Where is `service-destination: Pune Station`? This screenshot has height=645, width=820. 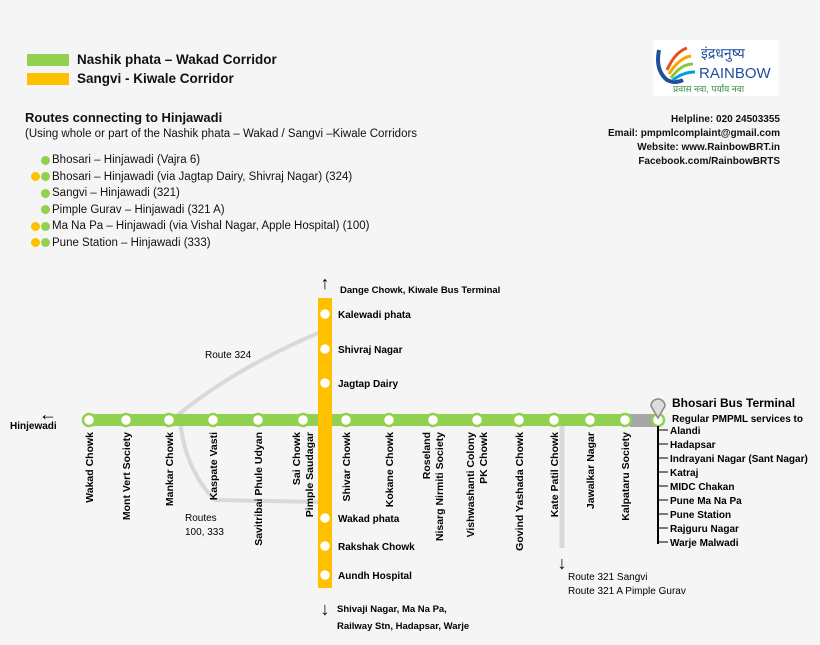
service-destination: Pune Station is located at coordinates (700, 515).